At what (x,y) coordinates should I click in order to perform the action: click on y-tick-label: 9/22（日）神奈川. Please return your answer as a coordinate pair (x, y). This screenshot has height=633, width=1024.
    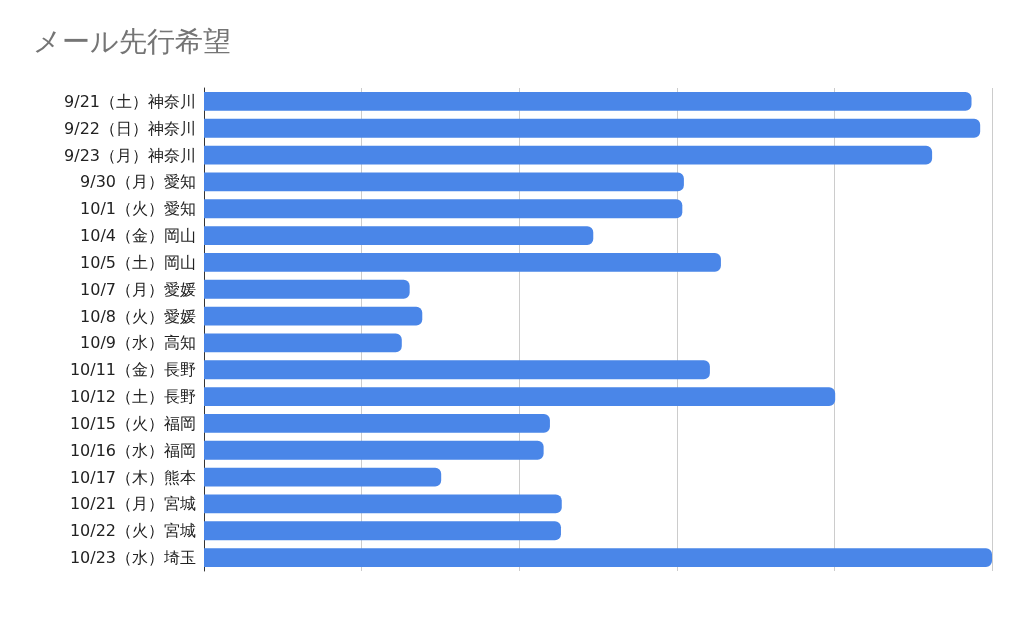
    Looking at the image, I should click on (130, 128).